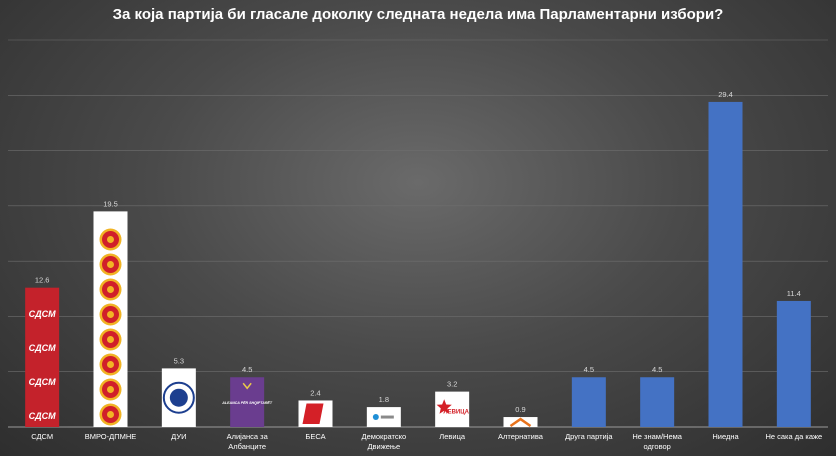 The image size is (836, 456). What do you see at coordinates (178, 436) in the screenshot?
I see `category-label: ДУИ` at bounding box center [178, 436].